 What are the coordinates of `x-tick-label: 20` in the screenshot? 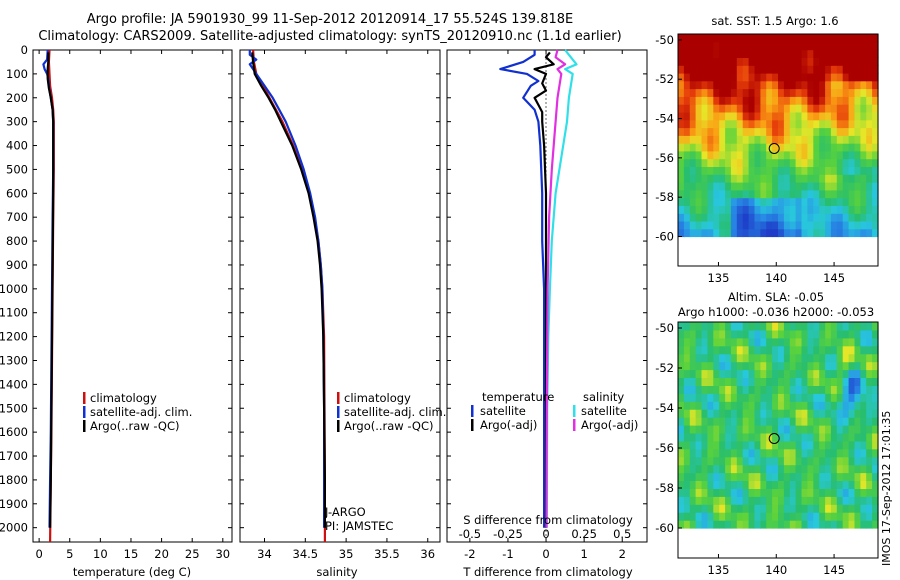 It's located at (161, 554).